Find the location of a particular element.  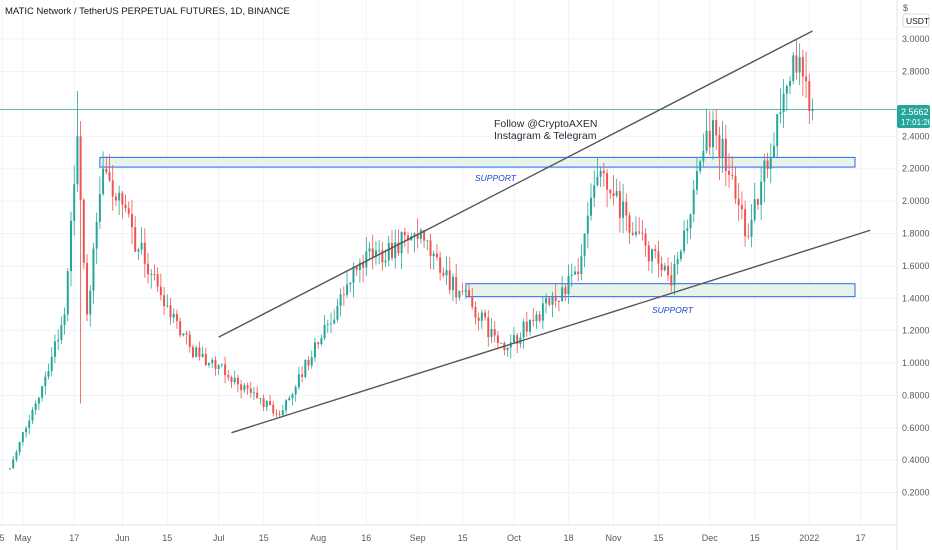

price-tag-countdown: 17:01:26 is located at coordinates (916, 122).